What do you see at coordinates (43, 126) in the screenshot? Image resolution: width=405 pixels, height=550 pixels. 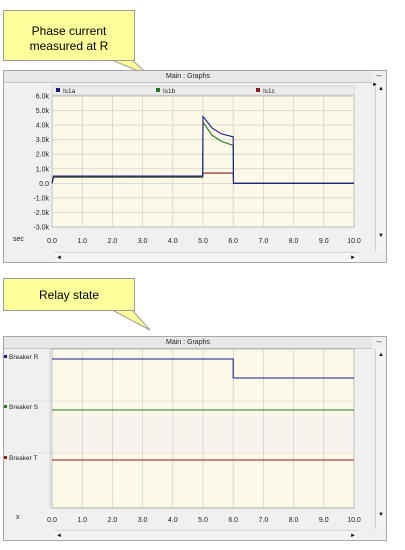 I see `y-tick-label: 4.0k` at bounding box center [43, 126].